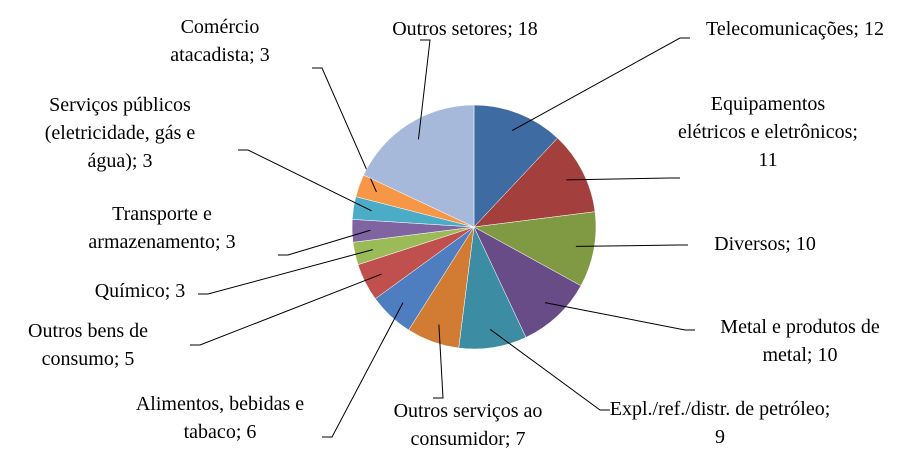 The width and height of the screenshot is (902, 473). I want to click on label-line: (eletricidade, gás e, so click(120, 133).